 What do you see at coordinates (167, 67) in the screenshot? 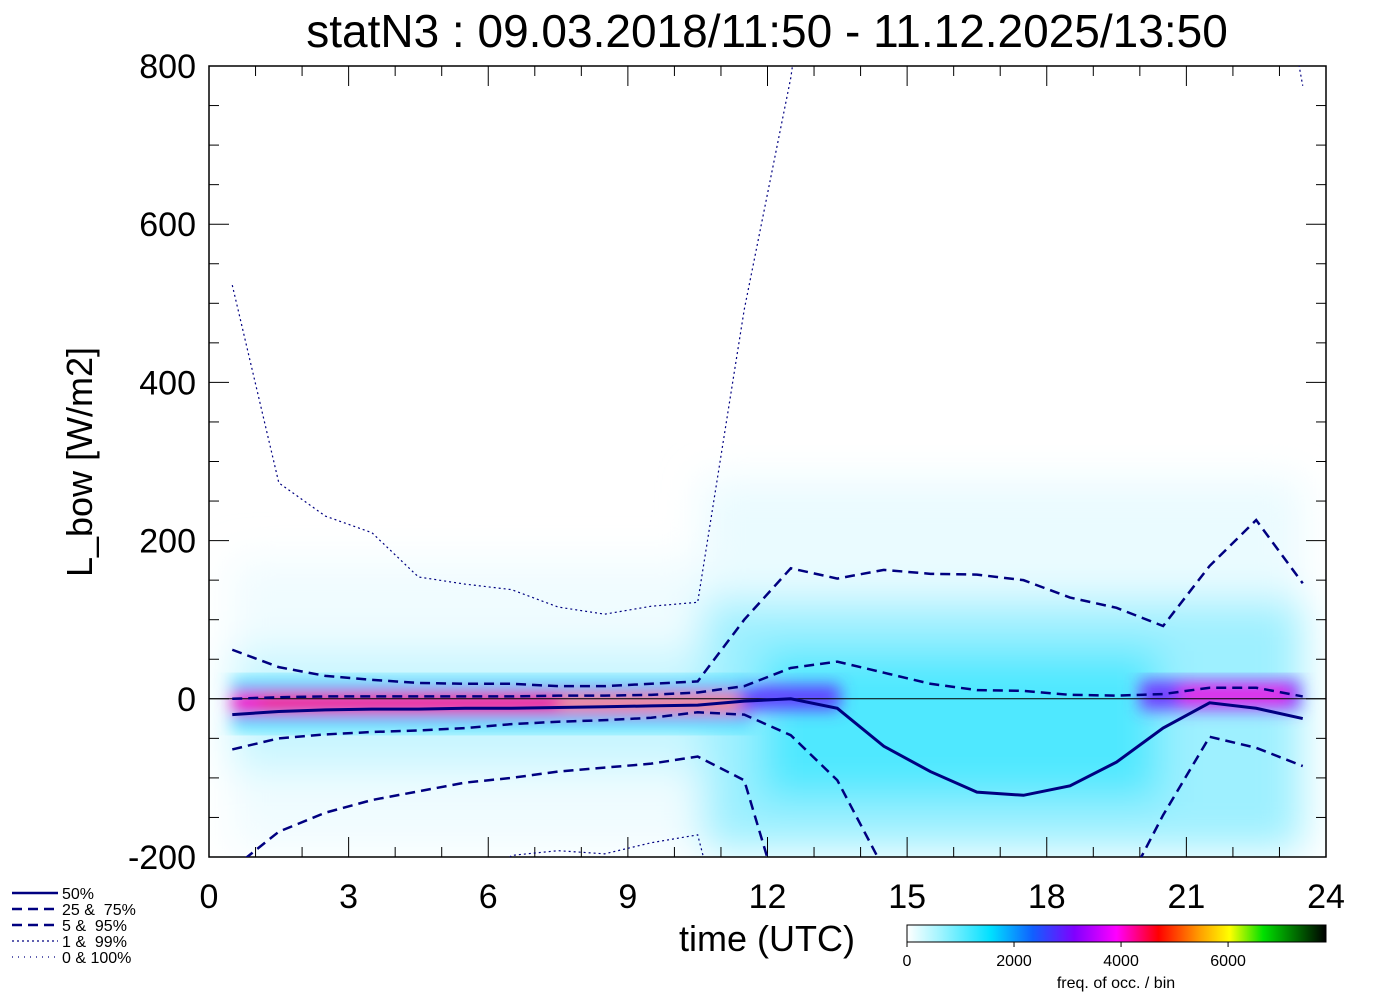
I see `y-tick-label: 800` at bounding box center [167, 67].